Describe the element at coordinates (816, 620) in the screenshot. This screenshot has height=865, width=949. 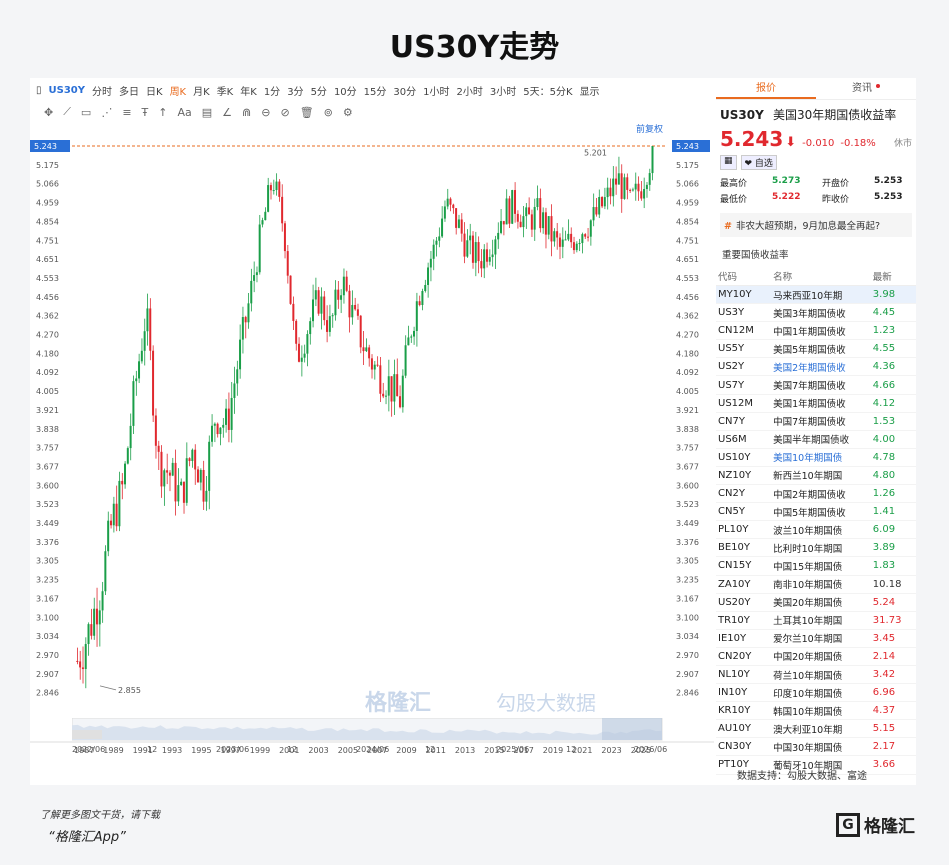
I see `bond-row: TR10Y 土耳其10年期国 31.73` at that location.